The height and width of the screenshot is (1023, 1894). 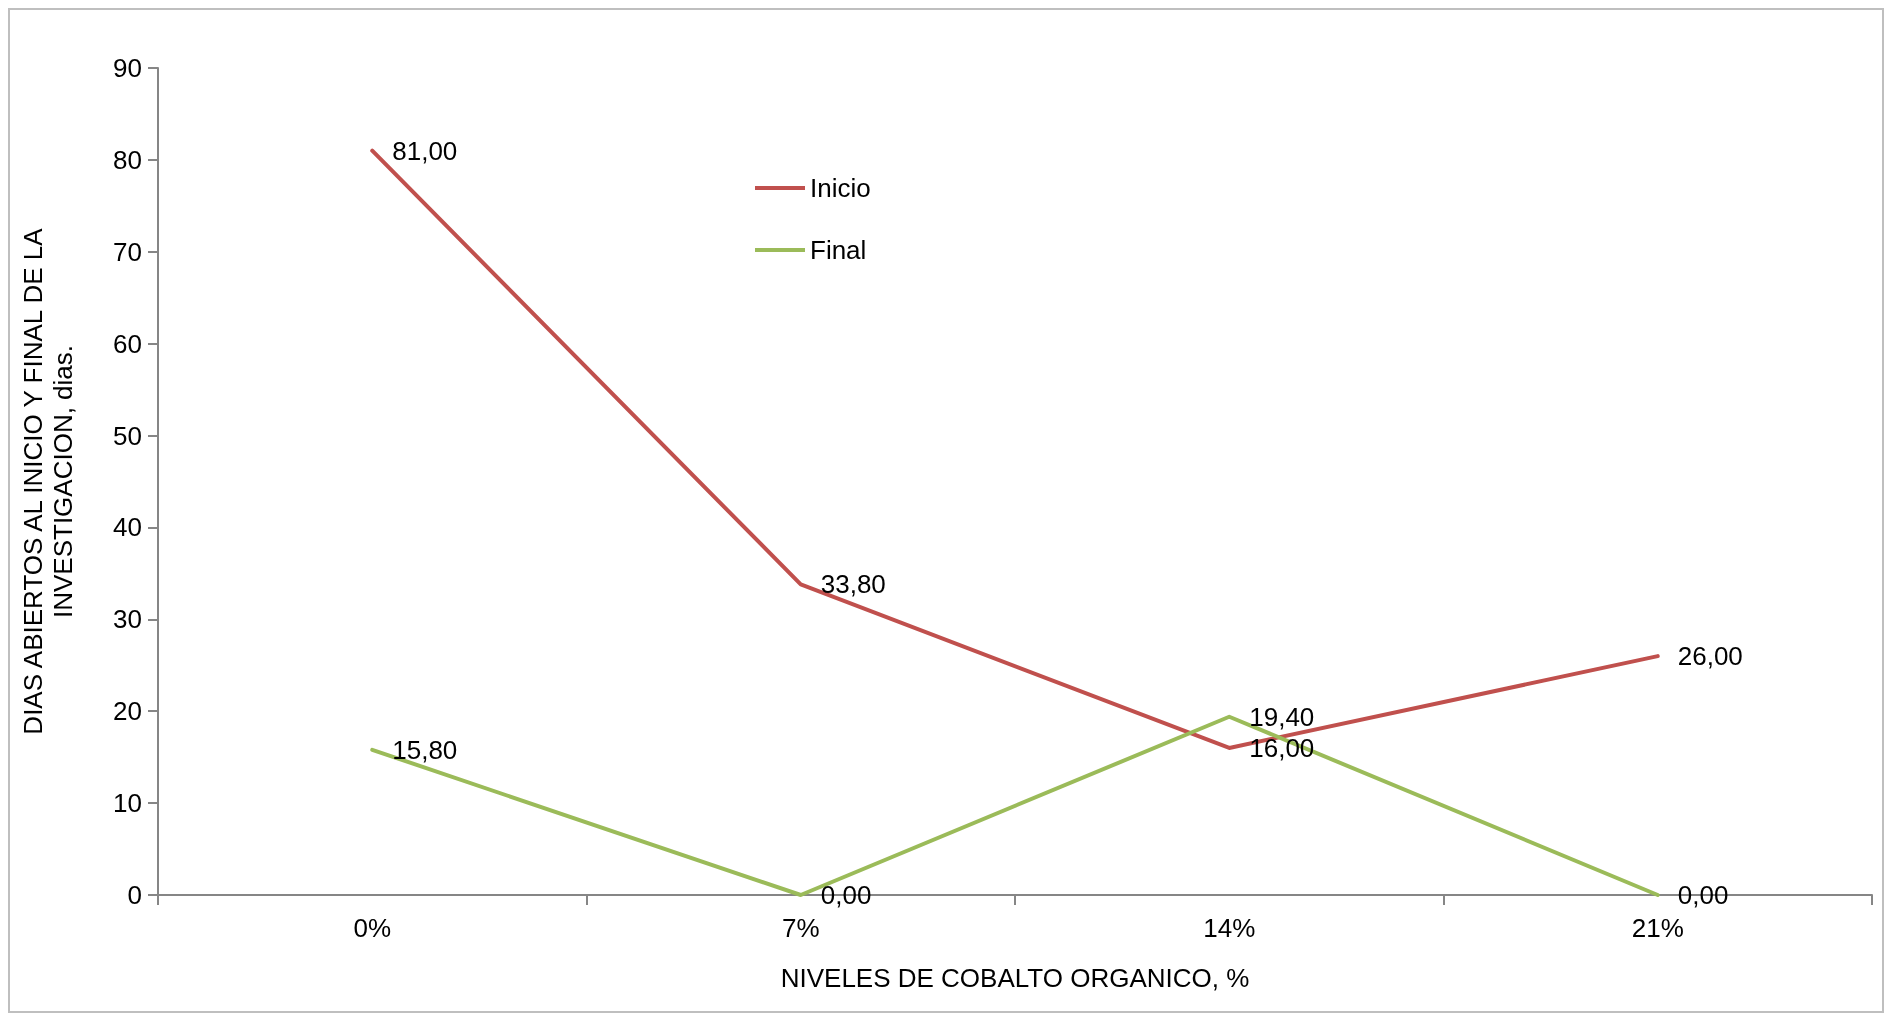 I want to click on x-tick-label: 0%, so click(x=372, y=928).